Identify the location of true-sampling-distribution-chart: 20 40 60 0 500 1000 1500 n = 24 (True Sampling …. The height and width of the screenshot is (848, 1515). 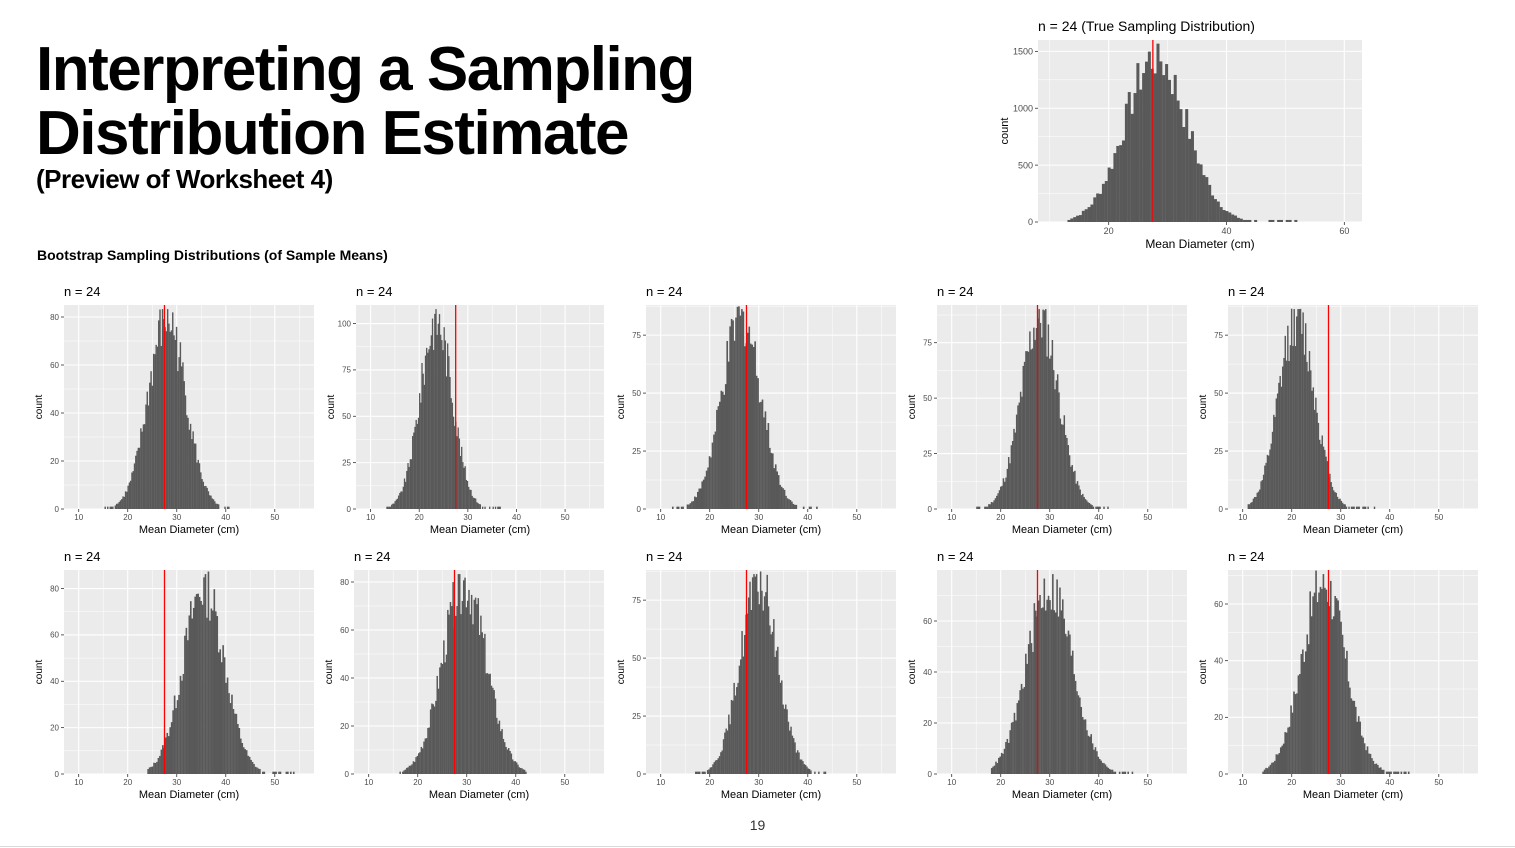
(1180, 134).